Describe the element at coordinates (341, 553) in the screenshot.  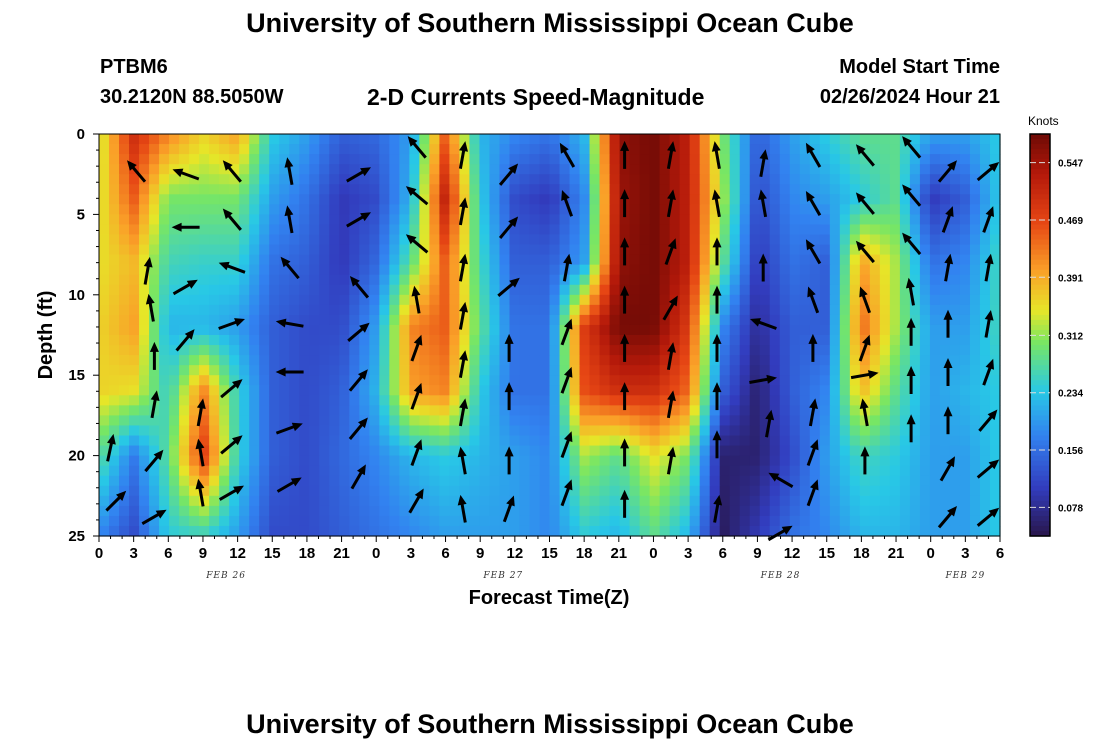
I see `x-tick-label: 21` at that location.